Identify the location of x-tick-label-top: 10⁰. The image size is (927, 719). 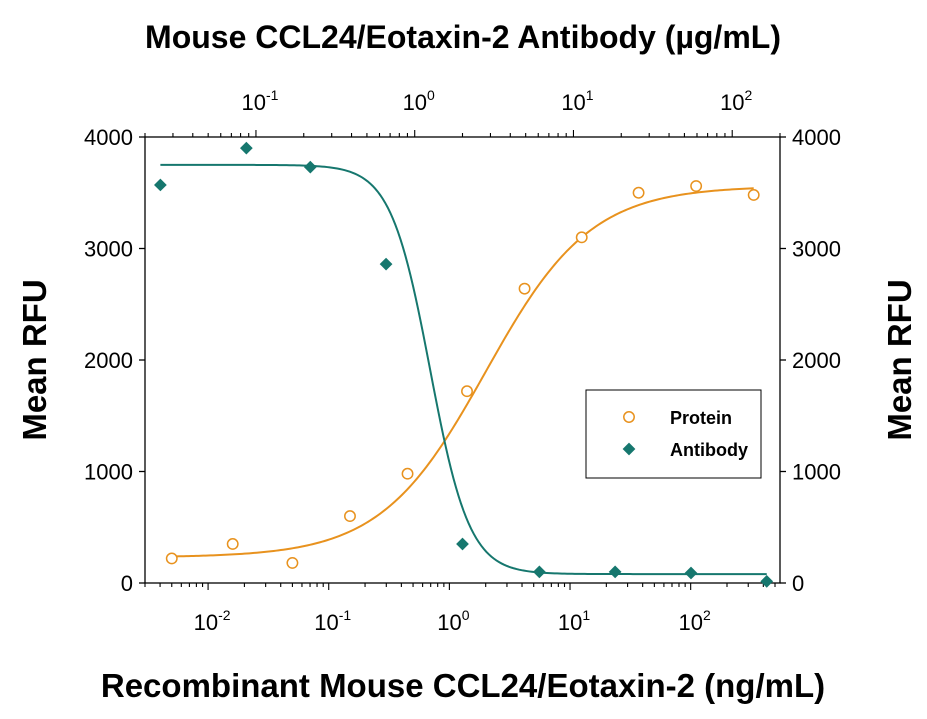
(419, 101).